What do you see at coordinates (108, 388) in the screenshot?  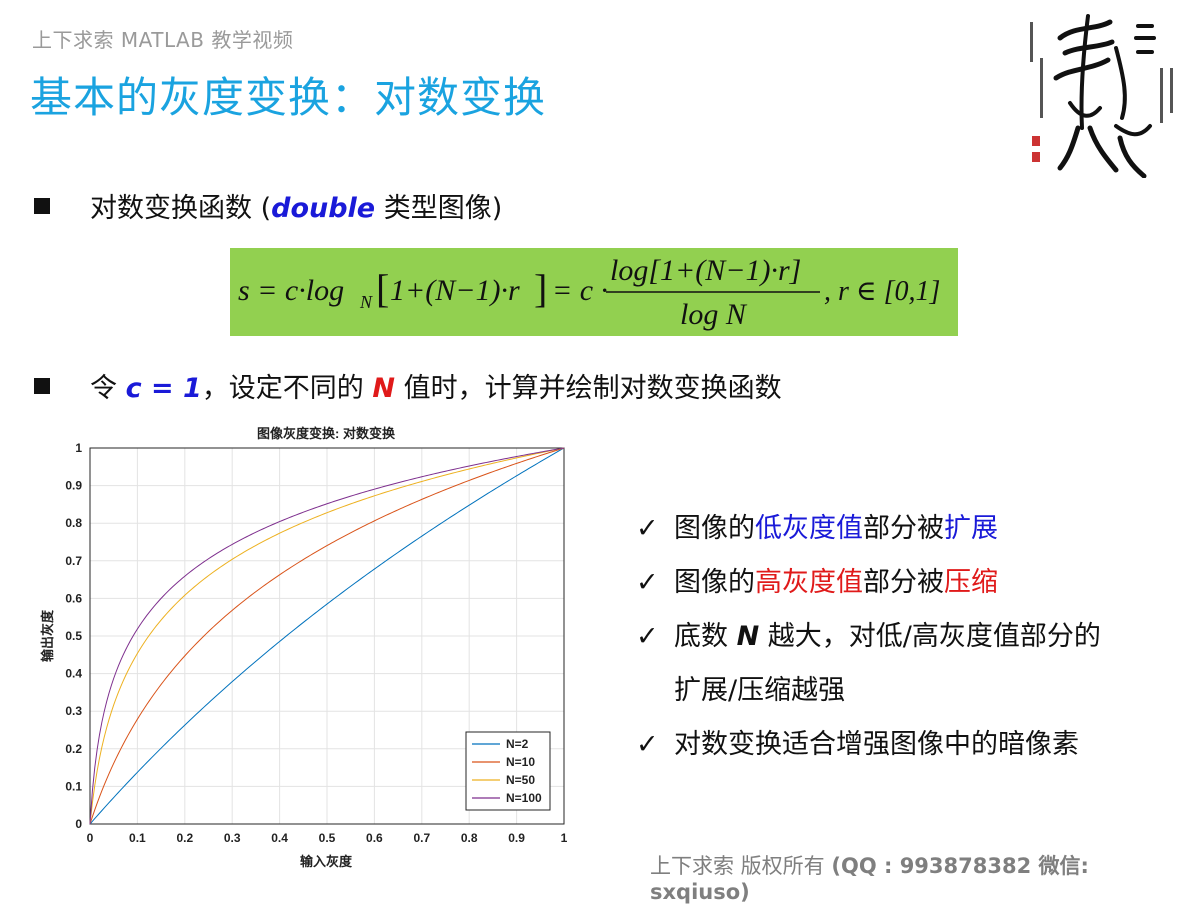 I see `bullet2-prefix: 令` at bounding box center [108, 388].